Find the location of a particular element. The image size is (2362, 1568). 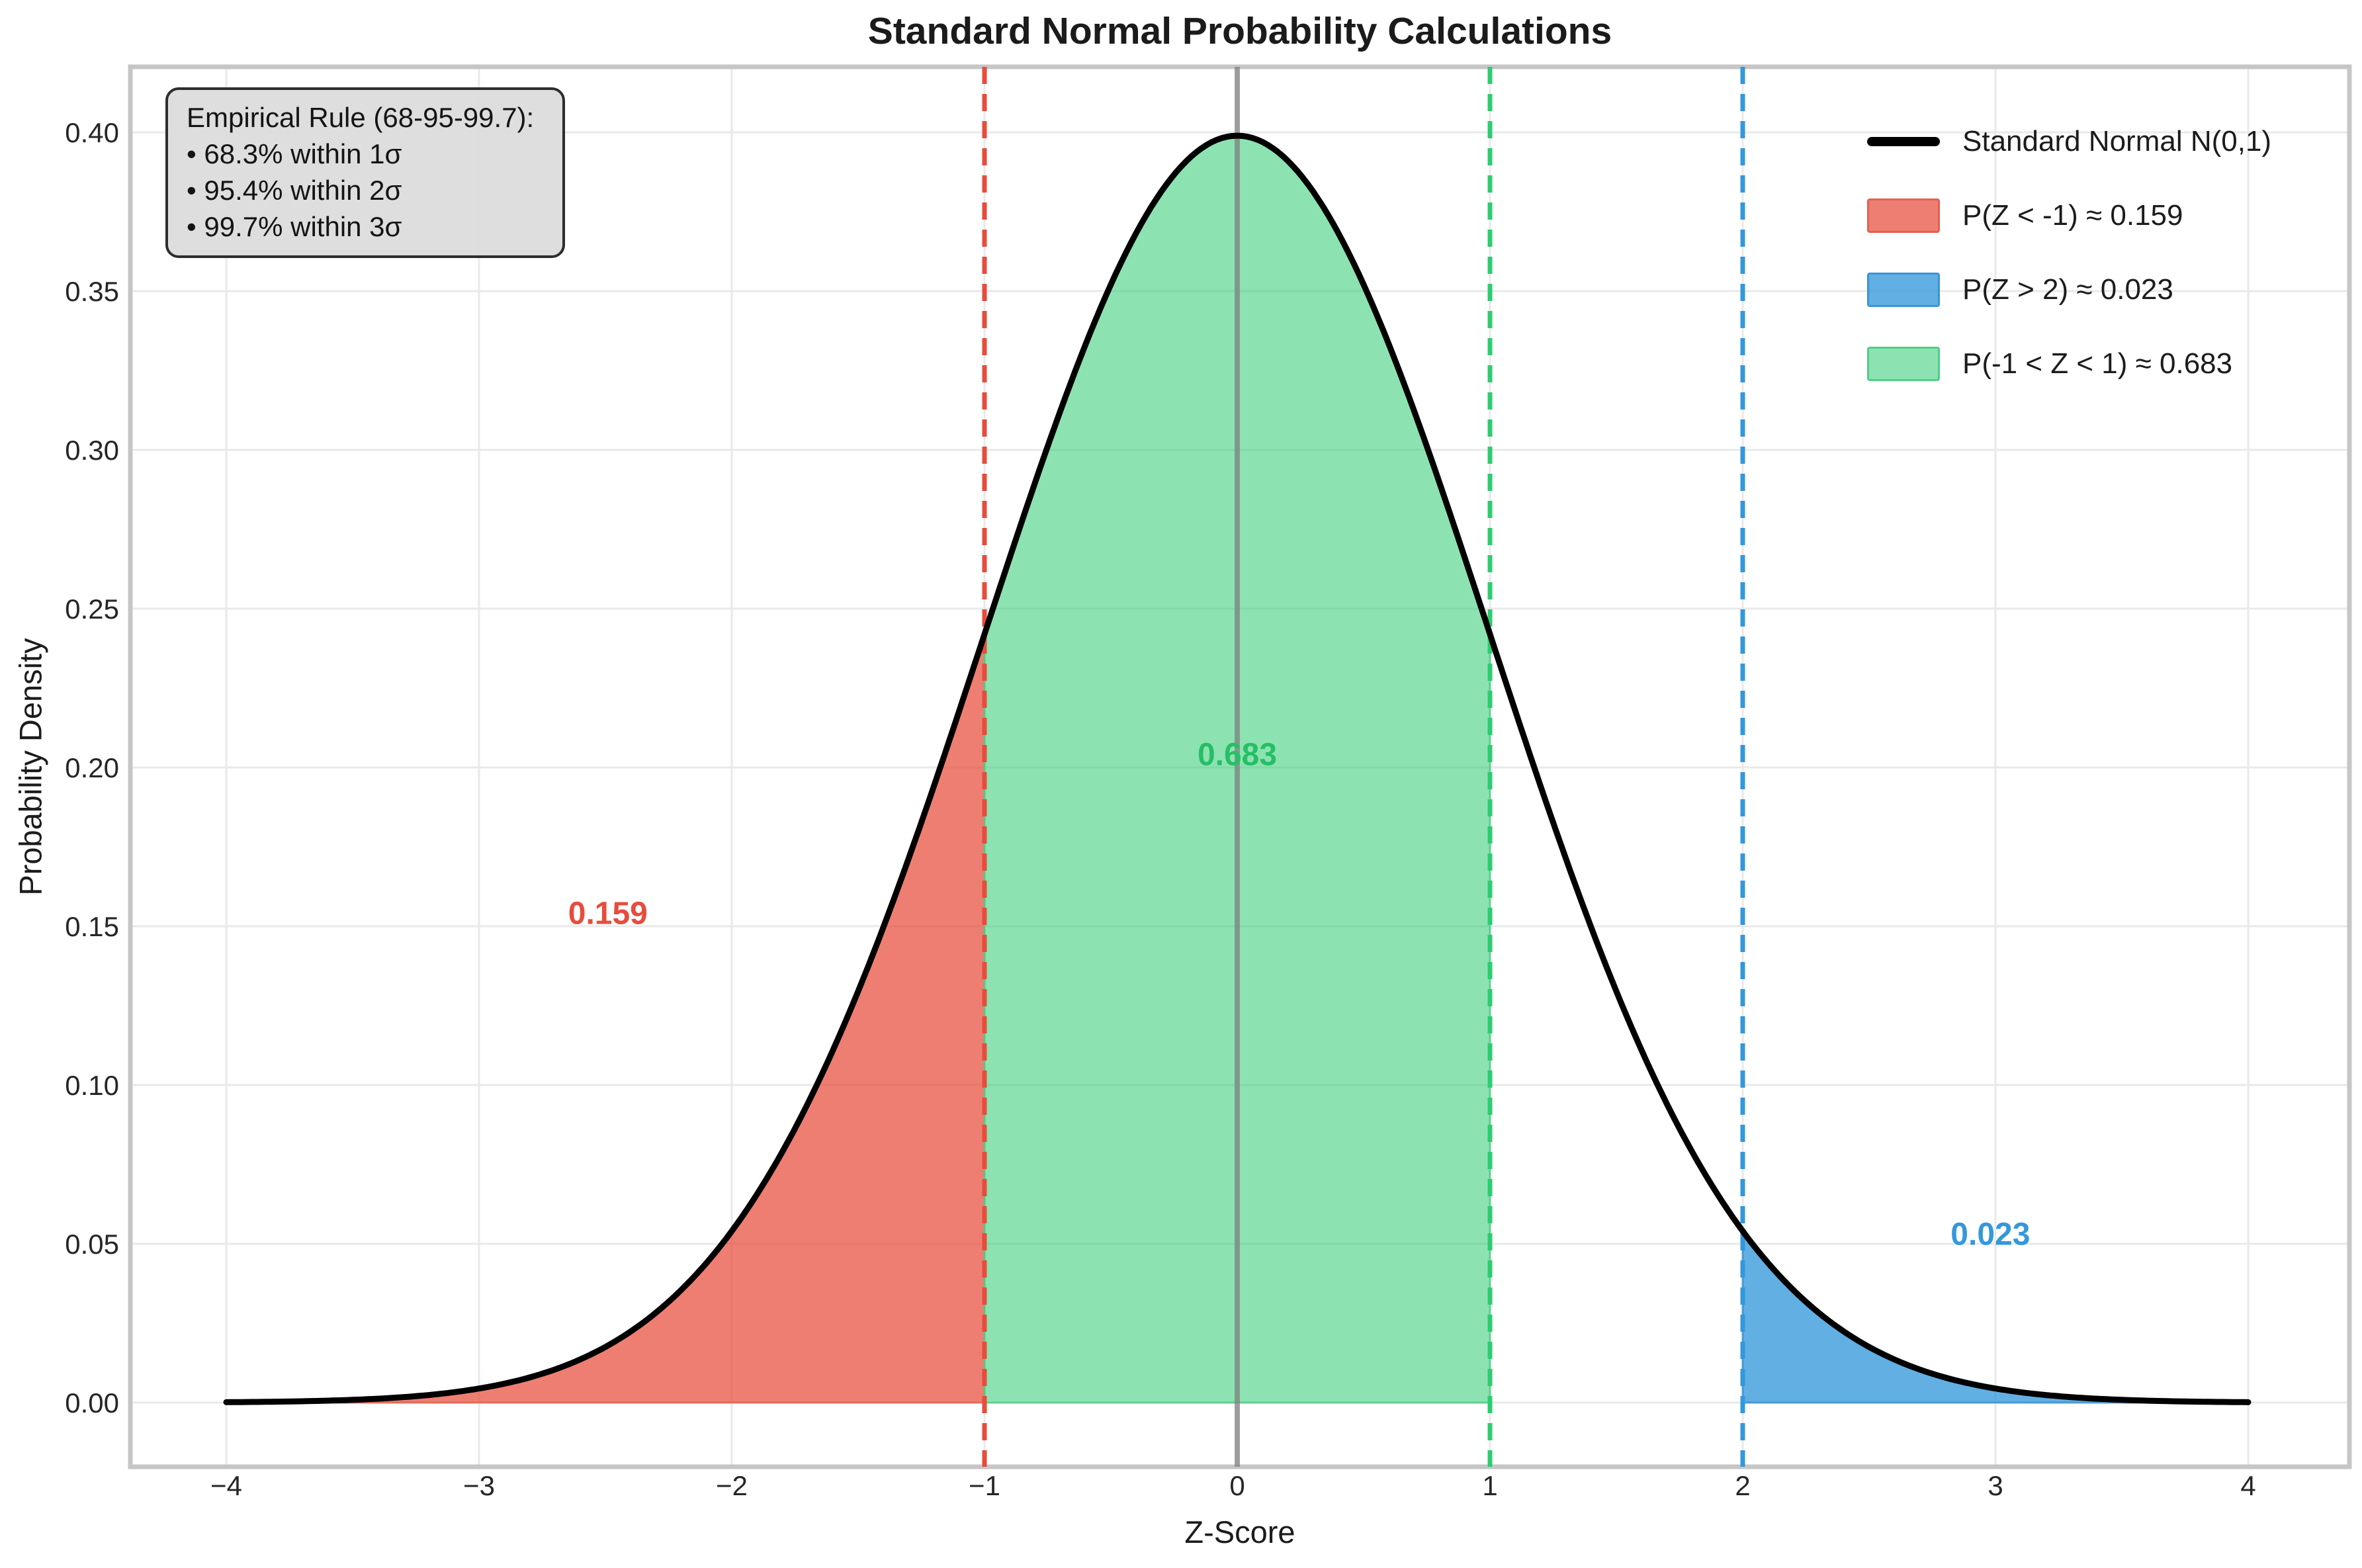

chart-title: Standard Normal Probability Calculations is located at coordinates (1239, 31).